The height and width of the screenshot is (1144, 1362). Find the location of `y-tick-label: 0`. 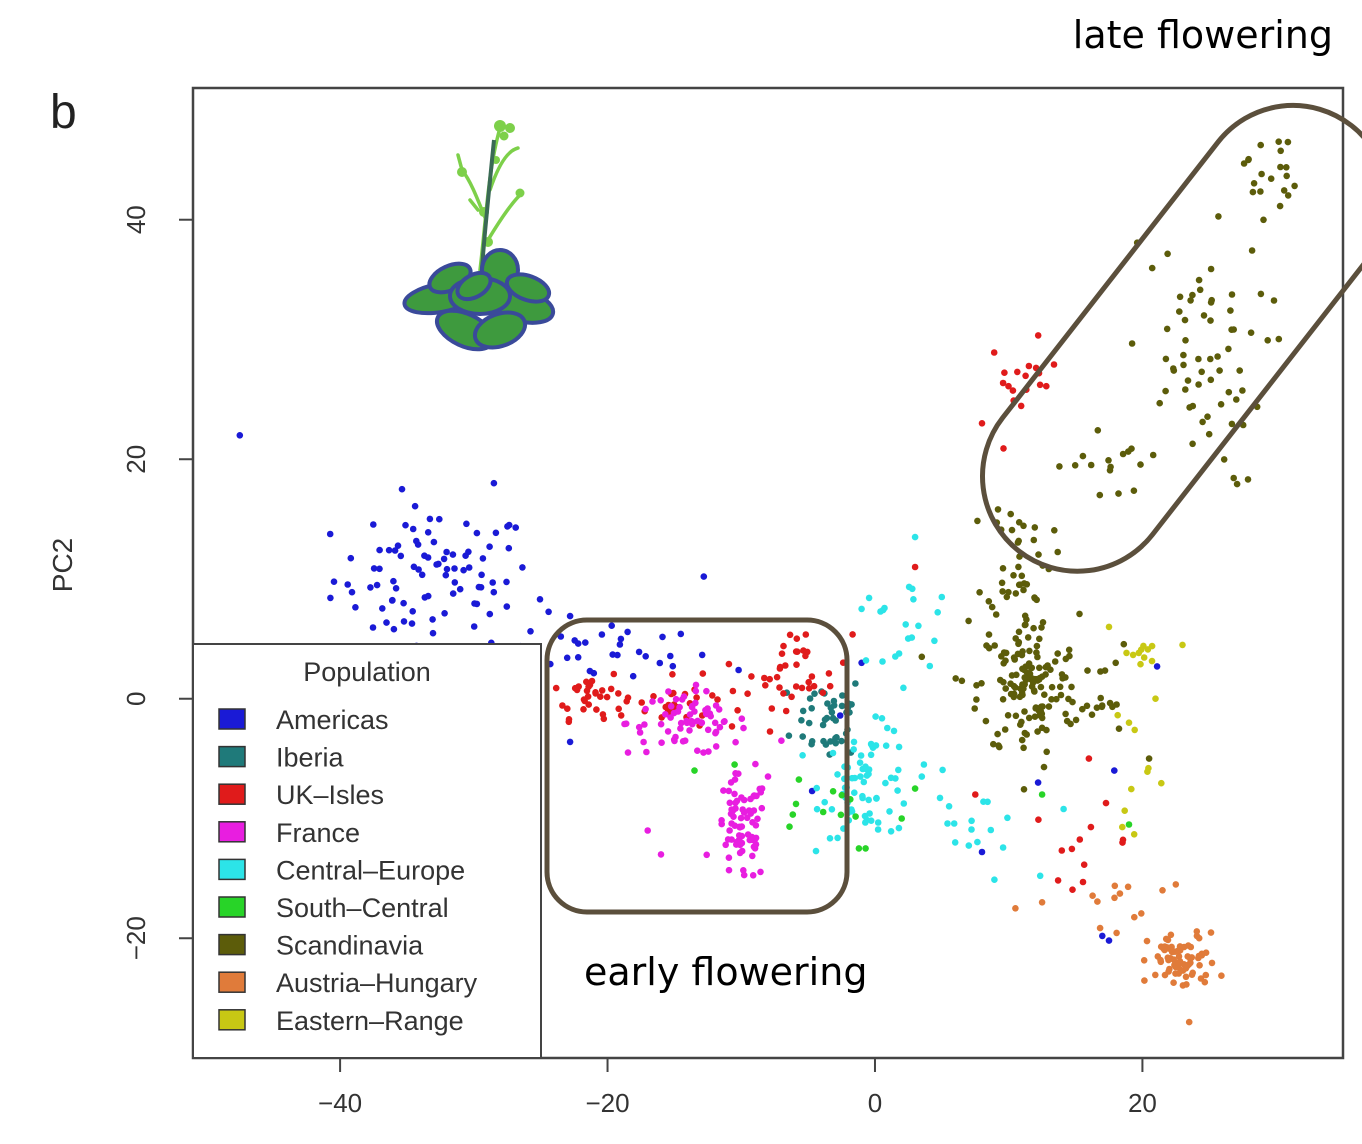

y-tick-label: 0 is located at coordinates (136, 699).